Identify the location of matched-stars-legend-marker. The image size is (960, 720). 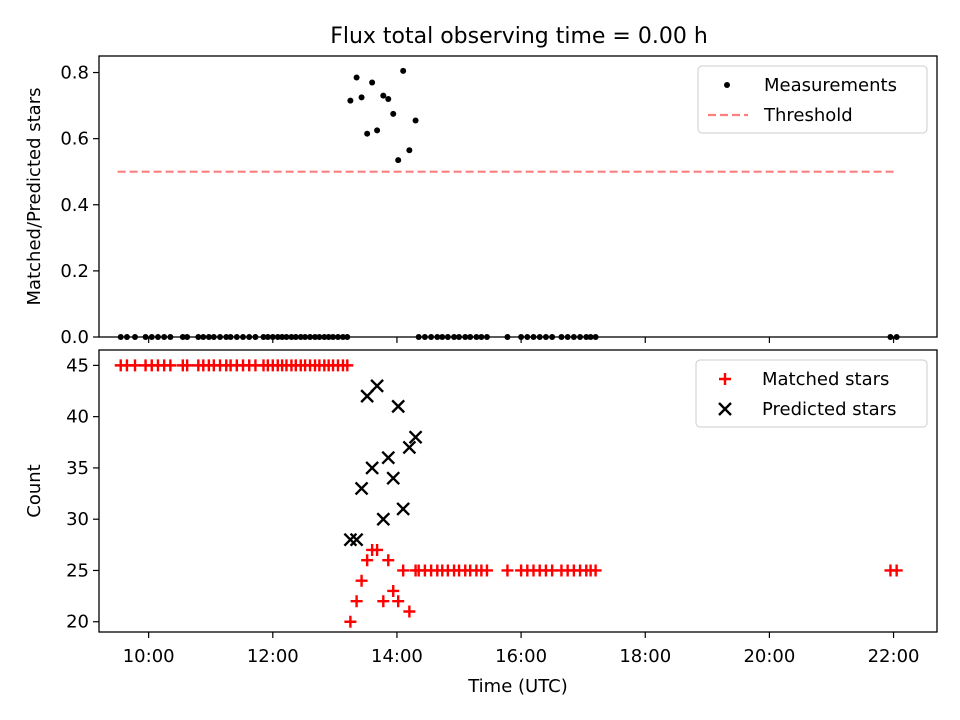
(725, 379).